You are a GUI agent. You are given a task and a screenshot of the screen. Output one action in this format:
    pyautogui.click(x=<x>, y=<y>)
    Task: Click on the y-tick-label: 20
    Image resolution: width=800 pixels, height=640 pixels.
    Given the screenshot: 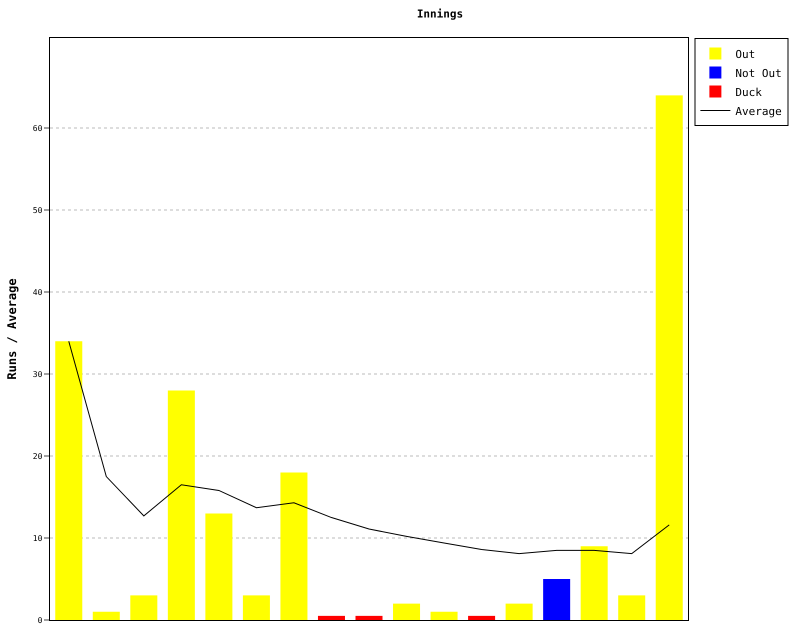 What is the action you would take?
    pyautogui.click(x=37, y=456)
    